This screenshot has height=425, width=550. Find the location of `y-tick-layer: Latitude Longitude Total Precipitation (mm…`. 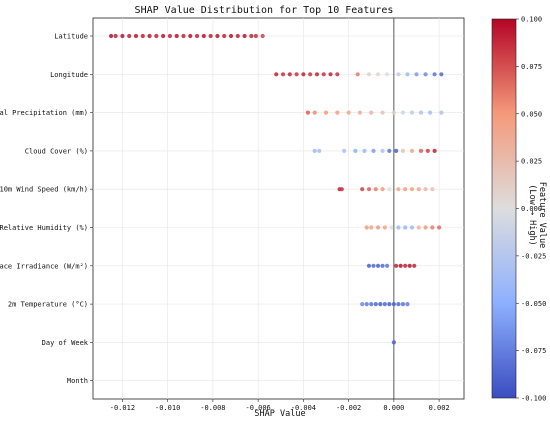

y-tick-layer: Latitude Longitude Total Precipitation (mm… is located at coordinates (46, 209).